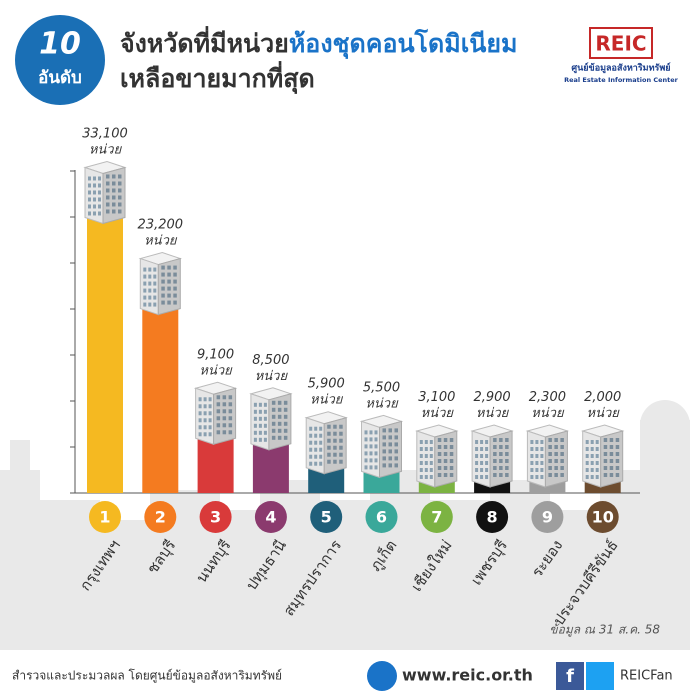 The height and width of the screenshot is (700, 700). What do you see at coordinates (600, 676) in the screenshot?
I see `twitter-icon` at bounding box center [600, 676].